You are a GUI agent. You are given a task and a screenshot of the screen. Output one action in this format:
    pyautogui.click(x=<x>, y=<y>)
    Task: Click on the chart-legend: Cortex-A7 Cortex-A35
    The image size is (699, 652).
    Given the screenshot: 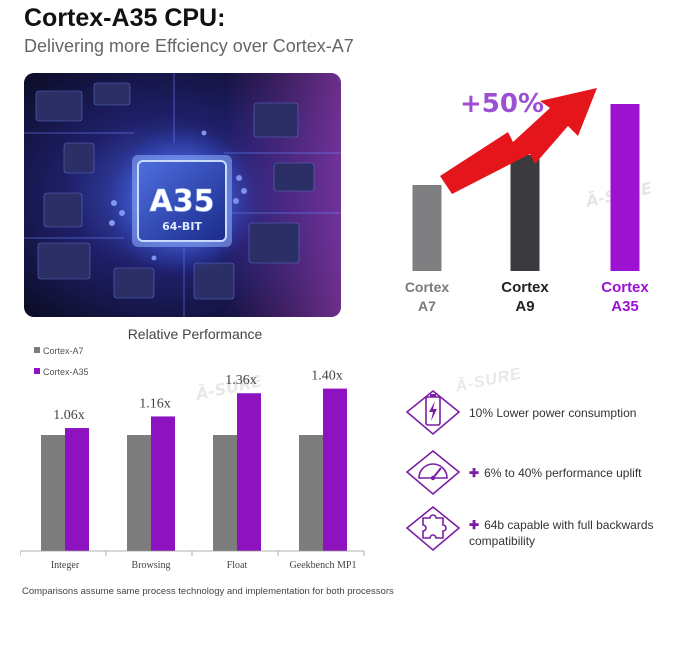 What is the action you would take?
    pyautogui.click(x=61, y=361)
    